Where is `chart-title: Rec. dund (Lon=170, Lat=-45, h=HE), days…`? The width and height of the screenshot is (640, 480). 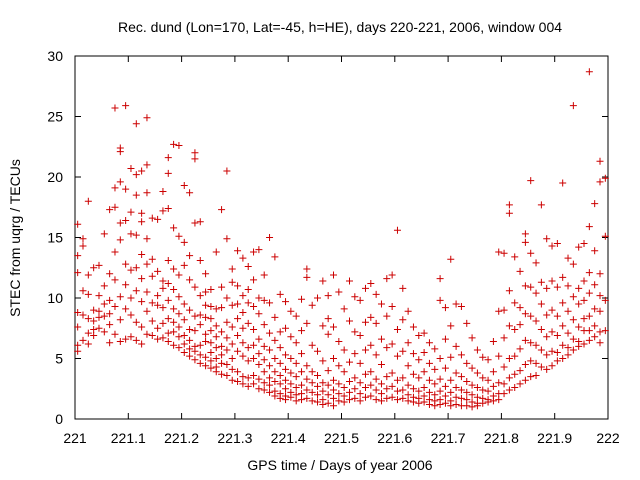
chart-title: Rec. dund (Lon=170, Lat=-45, h=HE), days… is located at coordinates (340, 27).